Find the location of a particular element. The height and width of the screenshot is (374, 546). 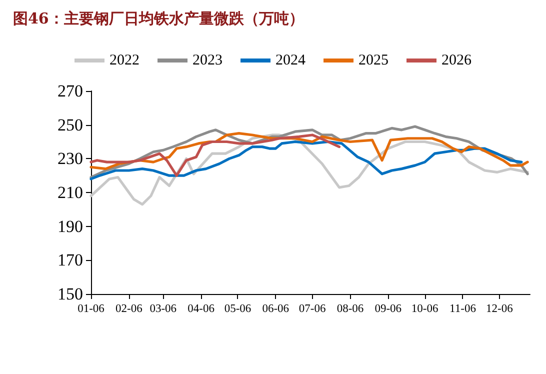

x-tick-label: 04-06 is located at coordinates (201, 309).